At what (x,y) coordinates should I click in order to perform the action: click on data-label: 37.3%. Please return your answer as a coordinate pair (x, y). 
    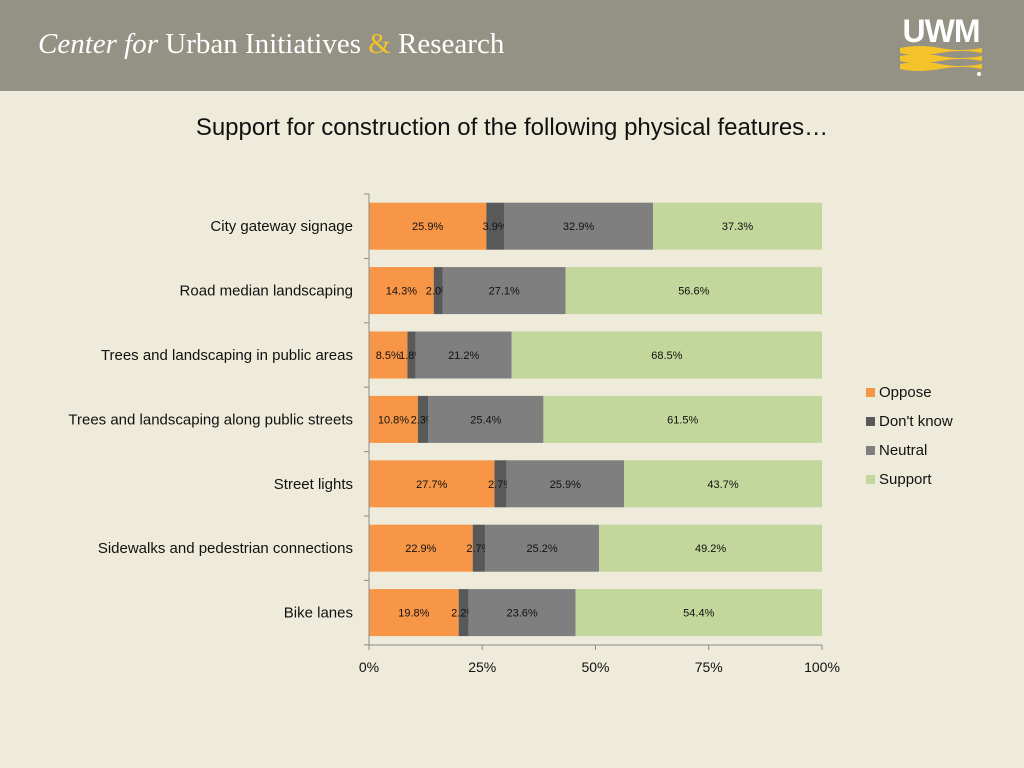
    Looking at the image, I should click on (737, 227).